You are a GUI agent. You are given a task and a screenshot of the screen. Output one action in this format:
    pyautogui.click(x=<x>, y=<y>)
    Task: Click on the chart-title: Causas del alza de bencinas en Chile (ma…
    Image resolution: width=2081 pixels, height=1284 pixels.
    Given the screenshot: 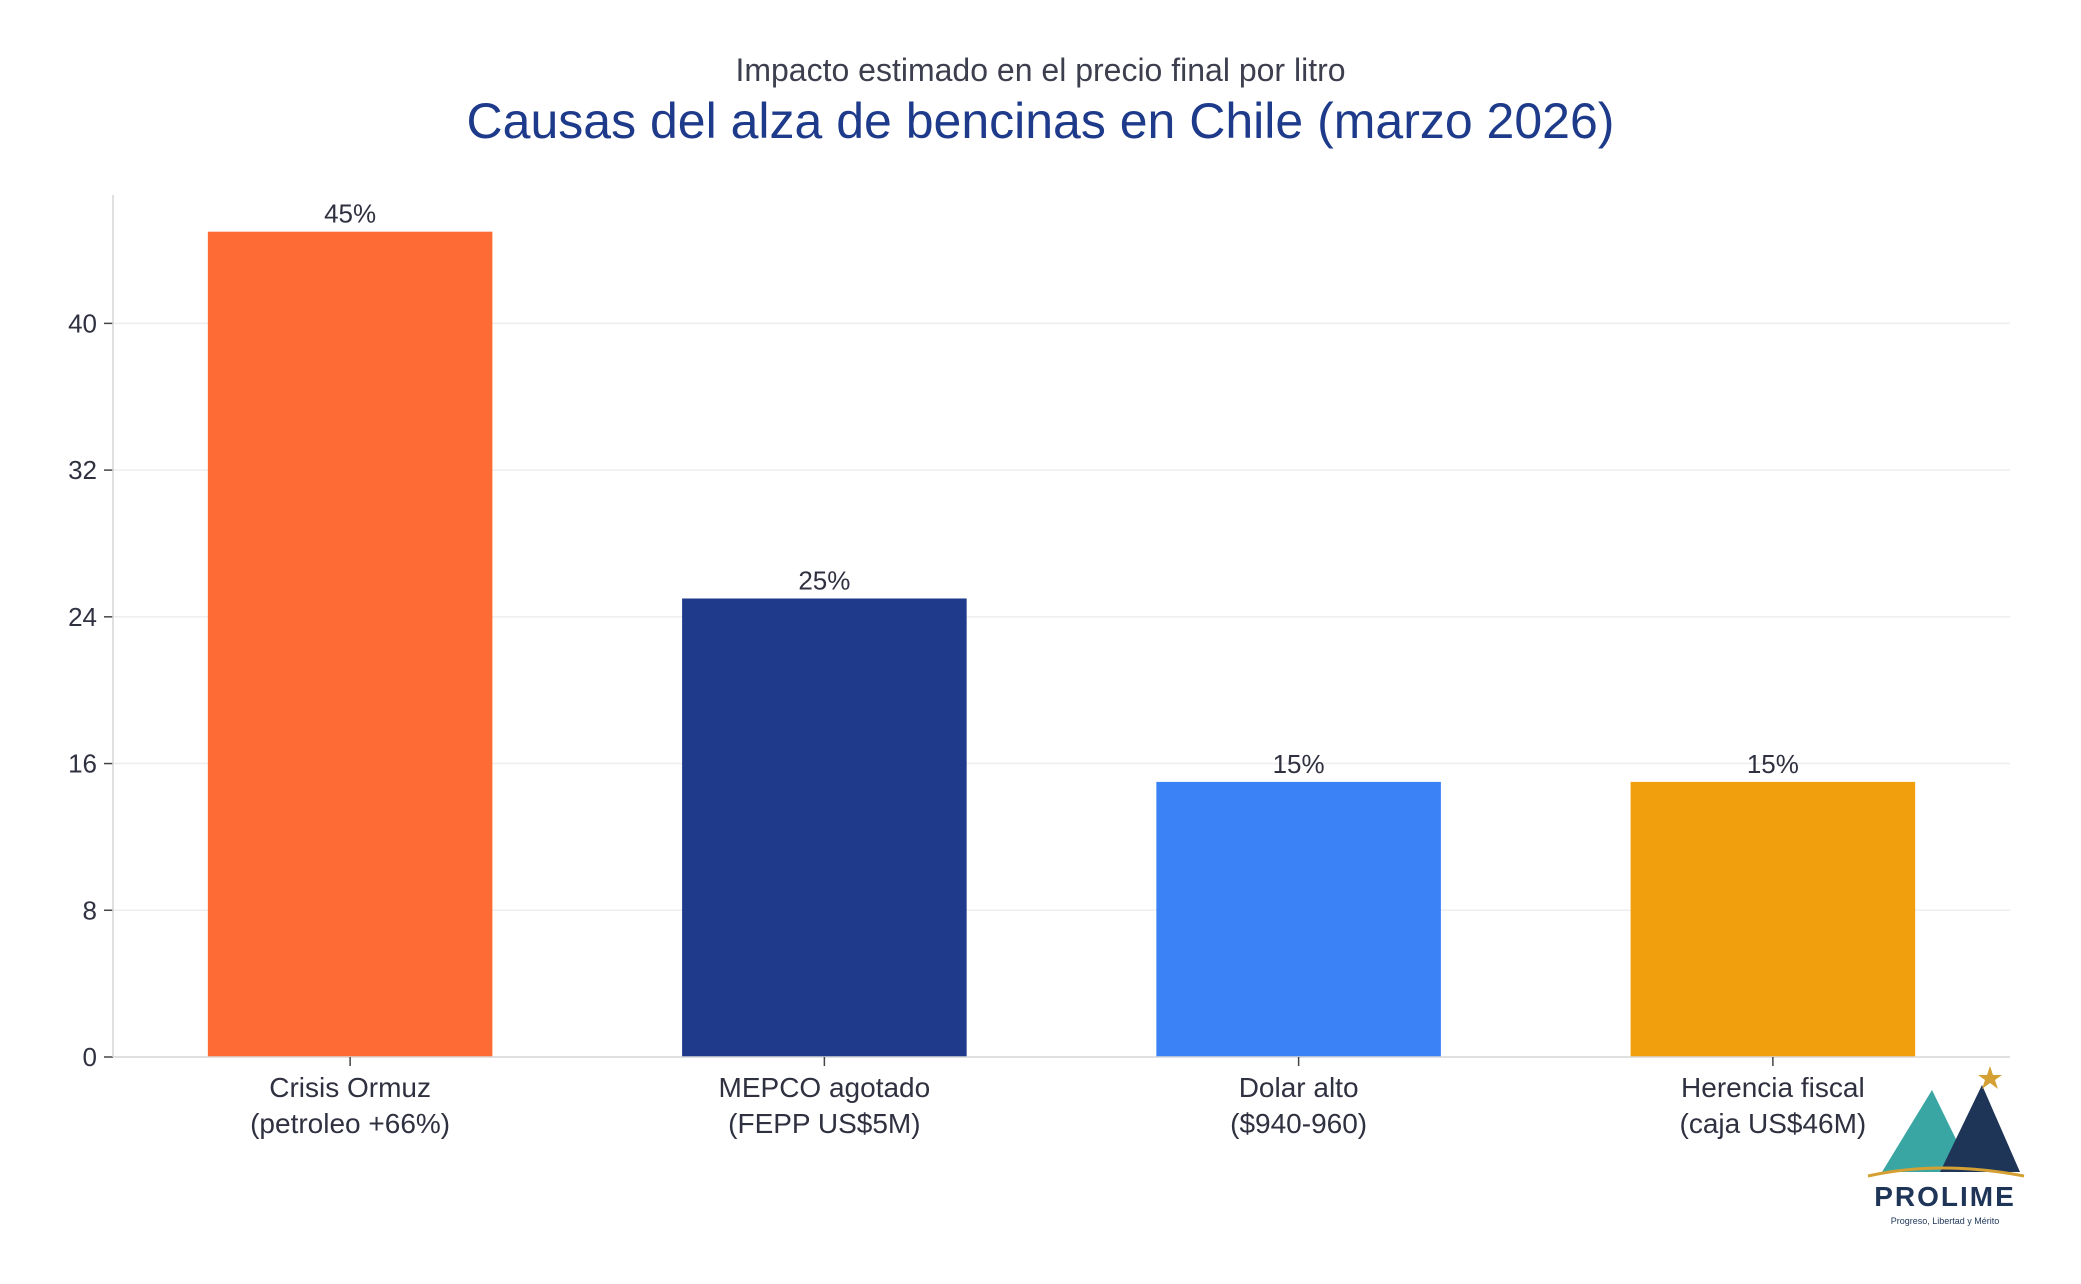 What is the action you would take?
    pyautogui.click(x=1040, y=121)
    